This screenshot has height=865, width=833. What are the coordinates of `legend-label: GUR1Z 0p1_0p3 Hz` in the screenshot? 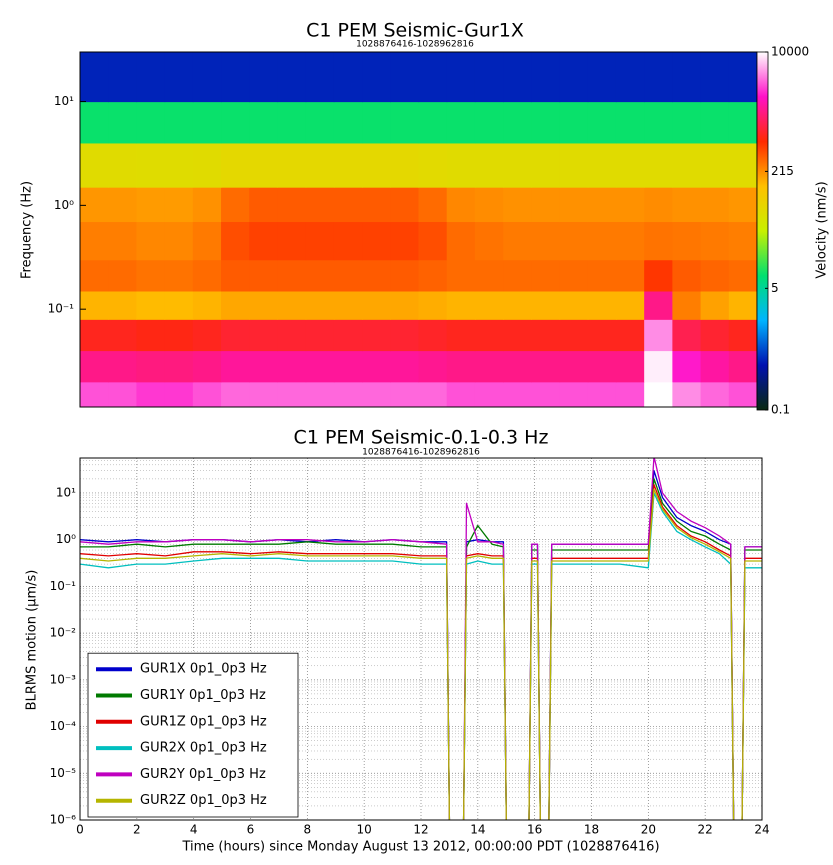 It's located at (203, 721).